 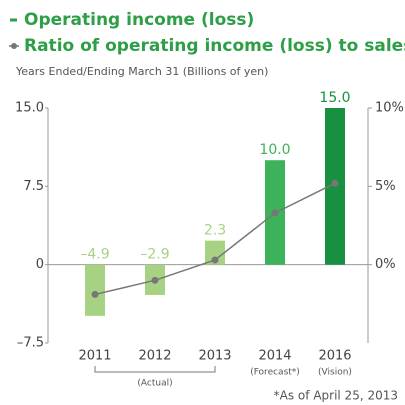 What do you see at coordinates (334, 356) in the screenshot?
I see `x-tick-label: 2016` at bounding box center [334, 356].